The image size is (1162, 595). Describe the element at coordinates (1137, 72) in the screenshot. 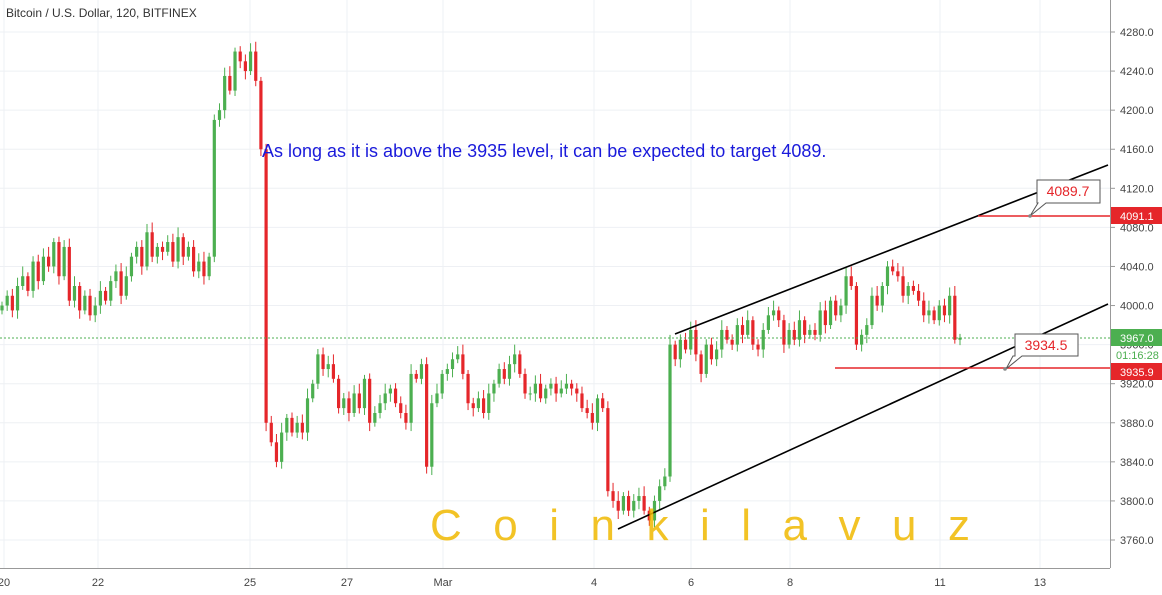

I see `price-tick-label: 4240.0` at that location.